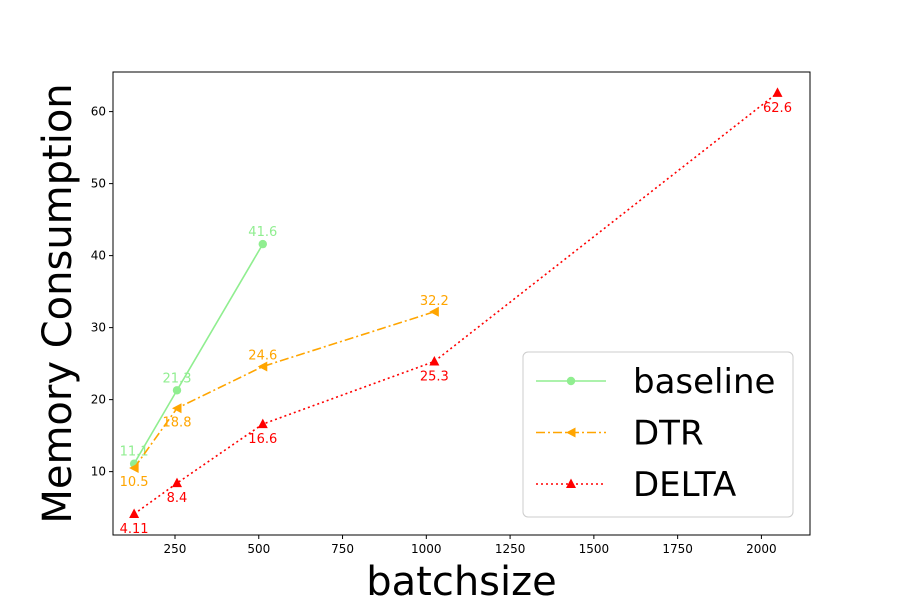 This screenshot has width=900, height=604. Describe the element at coordinates (434, 376) in the screenshot. I see `data-label-delta-3: 25.3` at that location.